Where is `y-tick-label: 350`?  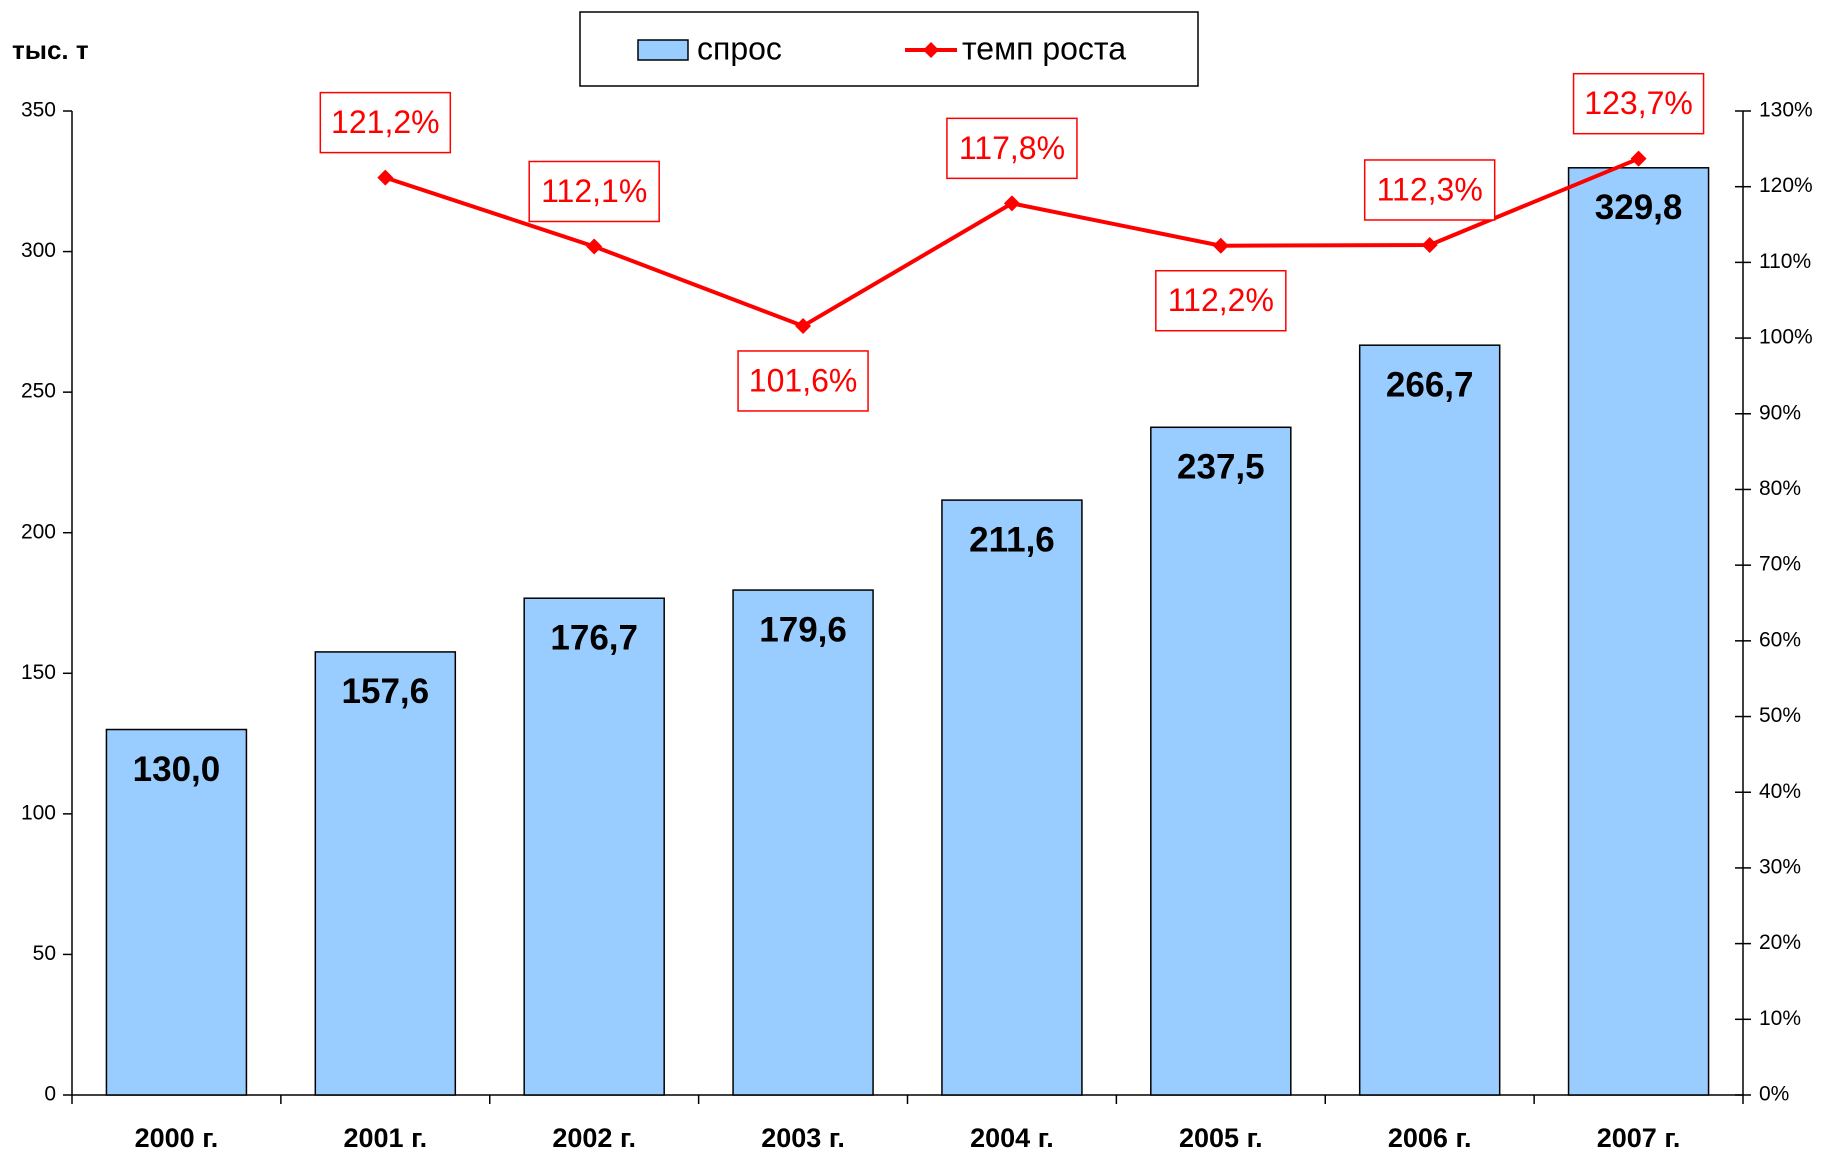 y-tick-label: 350 is located at coordinates (38, 110).